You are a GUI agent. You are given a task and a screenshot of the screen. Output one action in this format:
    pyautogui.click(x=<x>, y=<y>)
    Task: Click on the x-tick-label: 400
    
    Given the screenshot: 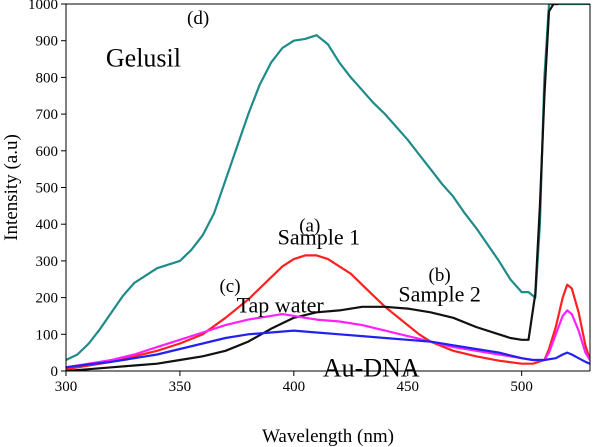 What is the action you would take?
    pyautogui.click(x=294, y=387)
    